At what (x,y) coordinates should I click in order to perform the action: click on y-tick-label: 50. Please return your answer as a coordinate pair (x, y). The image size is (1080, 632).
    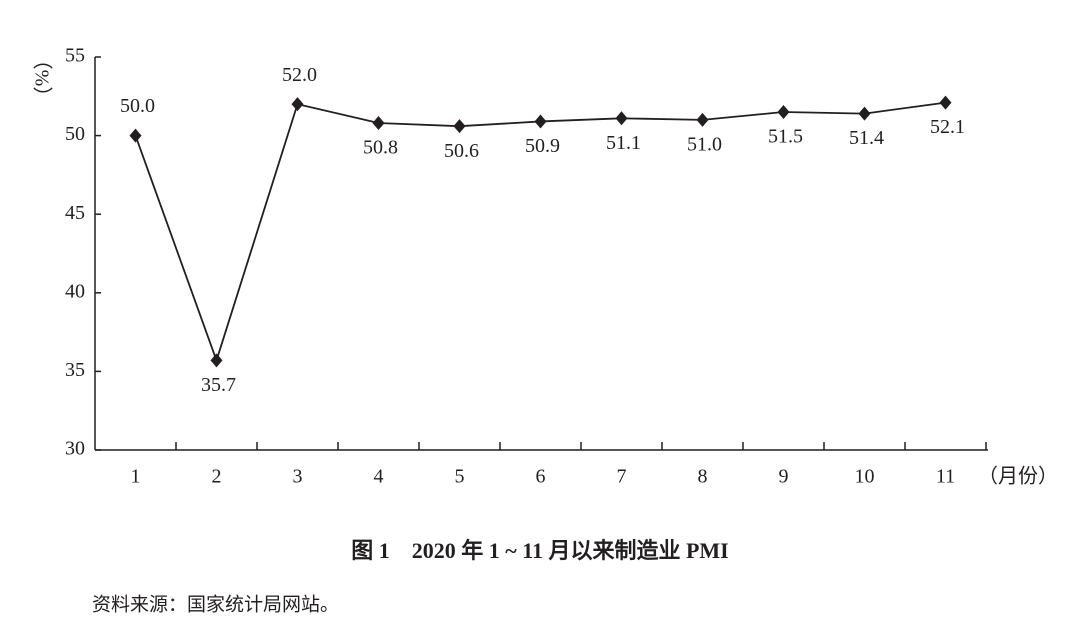
    Looking at the image, I should click on (75, 134).